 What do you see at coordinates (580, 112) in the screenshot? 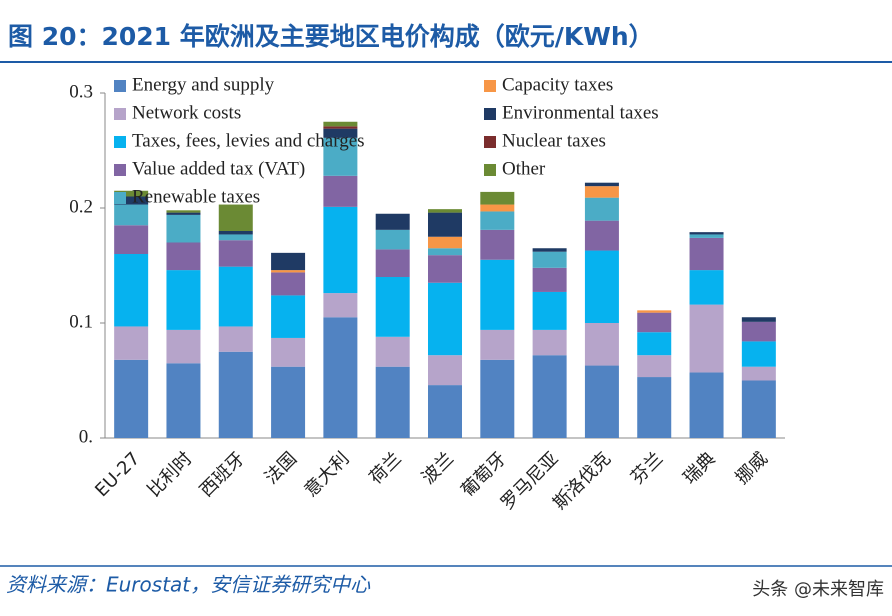
I see `legend-label: Environmental taxes` at bounding box center [580, 112].